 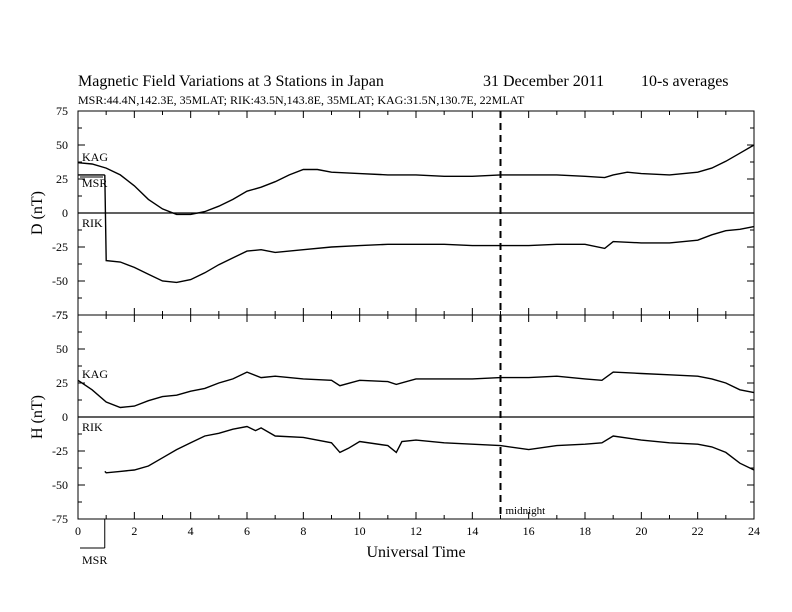 What do you see at coordinates (62, 383) in the screenshot?
I see `h-y-tick-label: 25` at bounding box center [62, 383].